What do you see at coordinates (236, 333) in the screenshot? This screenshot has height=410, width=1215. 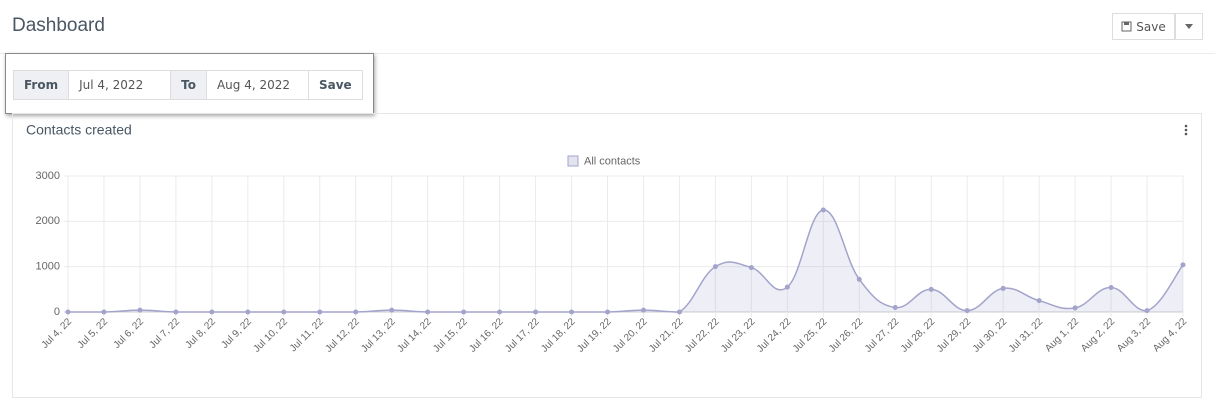 I see `x-tick-label: Jul 9, 22` at bounding box center [236, 333].